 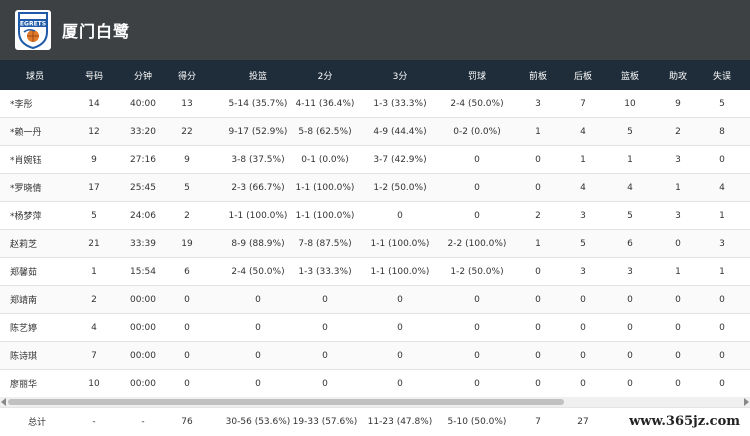 I want to click on player-cell: *赖一丹, so click(x=26, y=133).